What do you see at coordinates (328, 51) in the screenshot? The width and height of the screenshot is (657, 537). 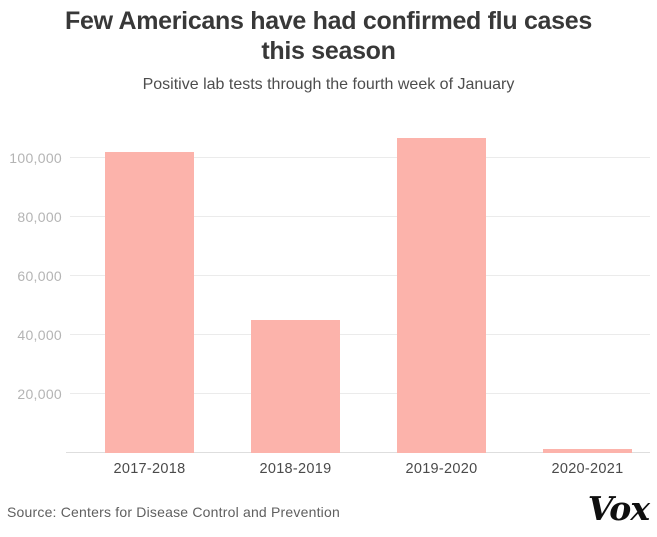 I see `chart-title-line2: this season` at bounding box center [328, 51].